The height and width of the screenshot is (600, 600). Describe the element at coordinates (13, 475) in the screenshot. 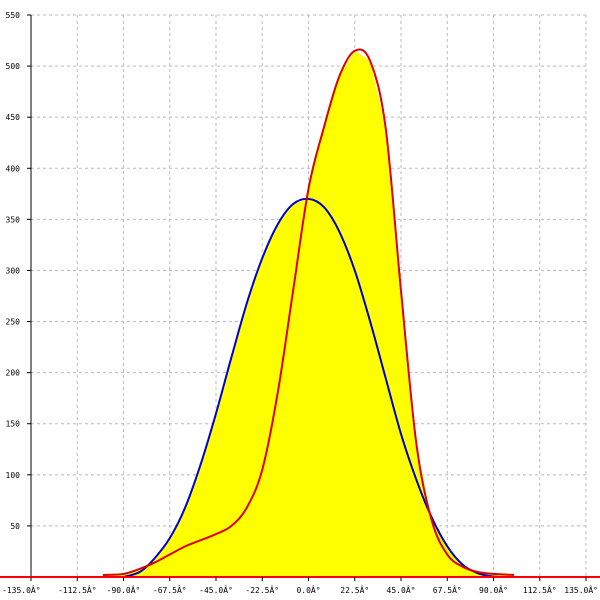

I see `y-tick-label: 100` at that location.